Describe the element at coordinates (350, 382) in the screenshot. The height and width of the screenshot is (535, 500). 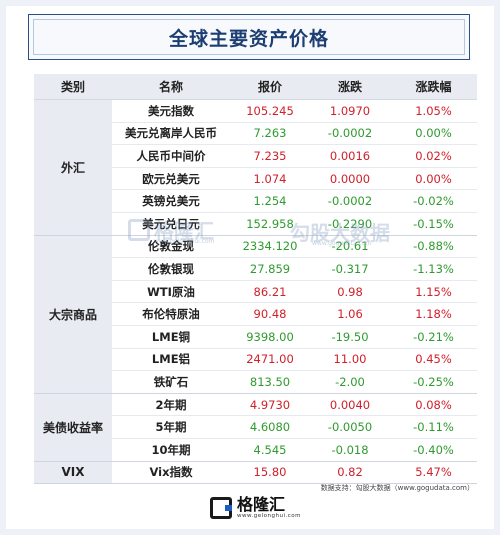
I see `change-cell: -2.00` at that location.